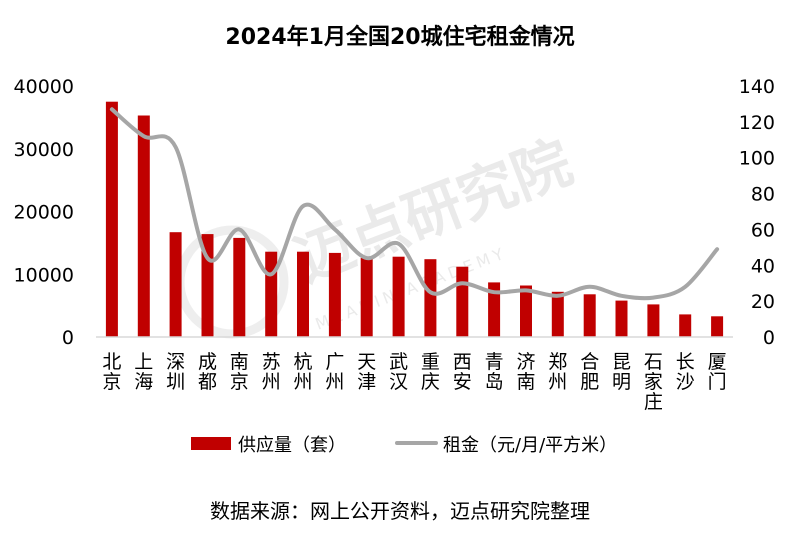 The height and width of the screenshot is (538, 800). I want to click on legend-swatch-supply, so click(211, 443).